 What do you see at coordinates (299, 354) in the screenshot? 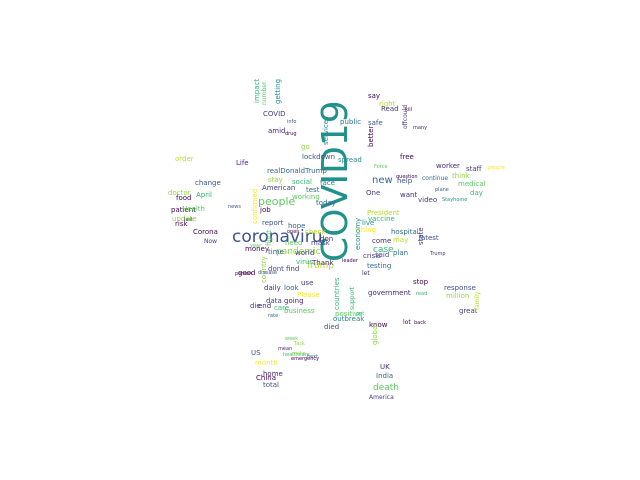
I see `cloud-word: make` at bounding box center [299, 354].